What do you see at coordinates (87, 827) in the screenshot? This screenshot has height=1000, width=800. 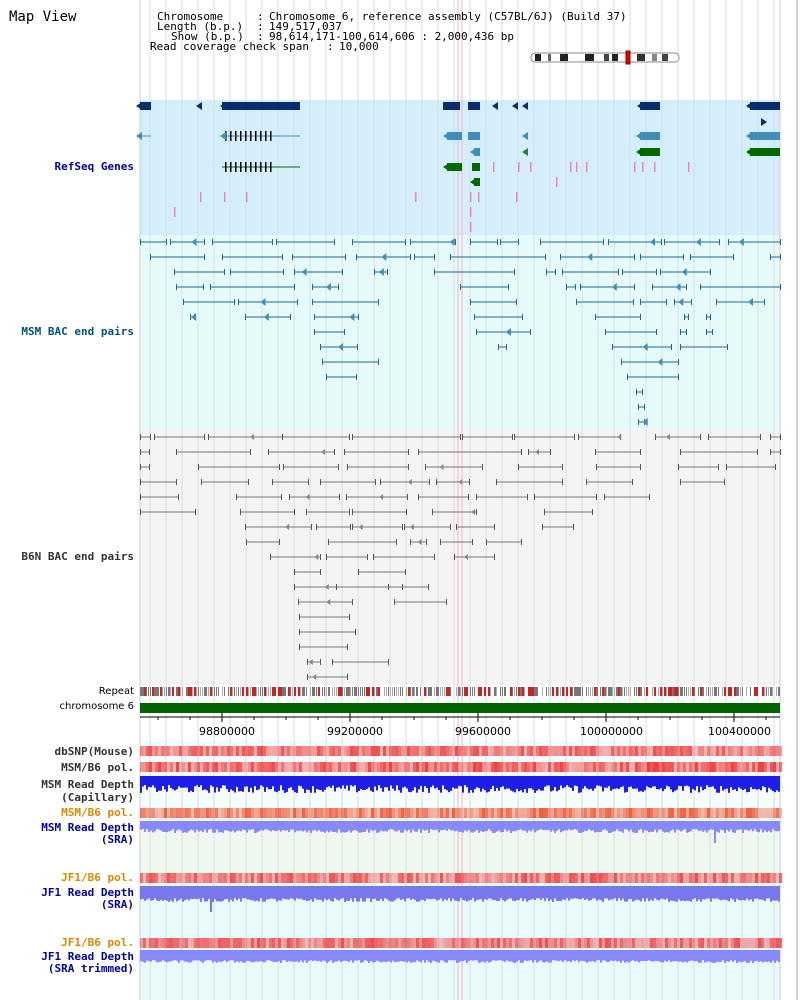 I see `track-label-msm-depth-sra: MSM Read Depth` at bounding box center [87, 827].